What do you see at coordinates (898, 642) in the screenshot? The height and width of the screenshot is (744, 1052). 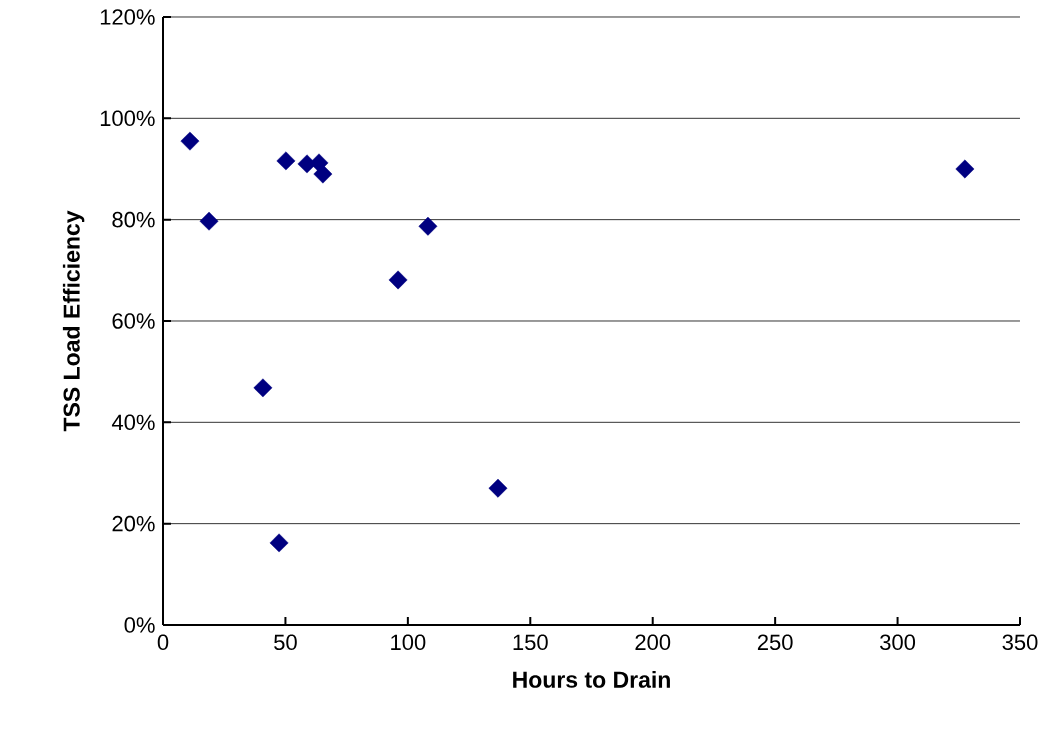 I see `x-tick-label: 300` at bounding box center [898, 642].